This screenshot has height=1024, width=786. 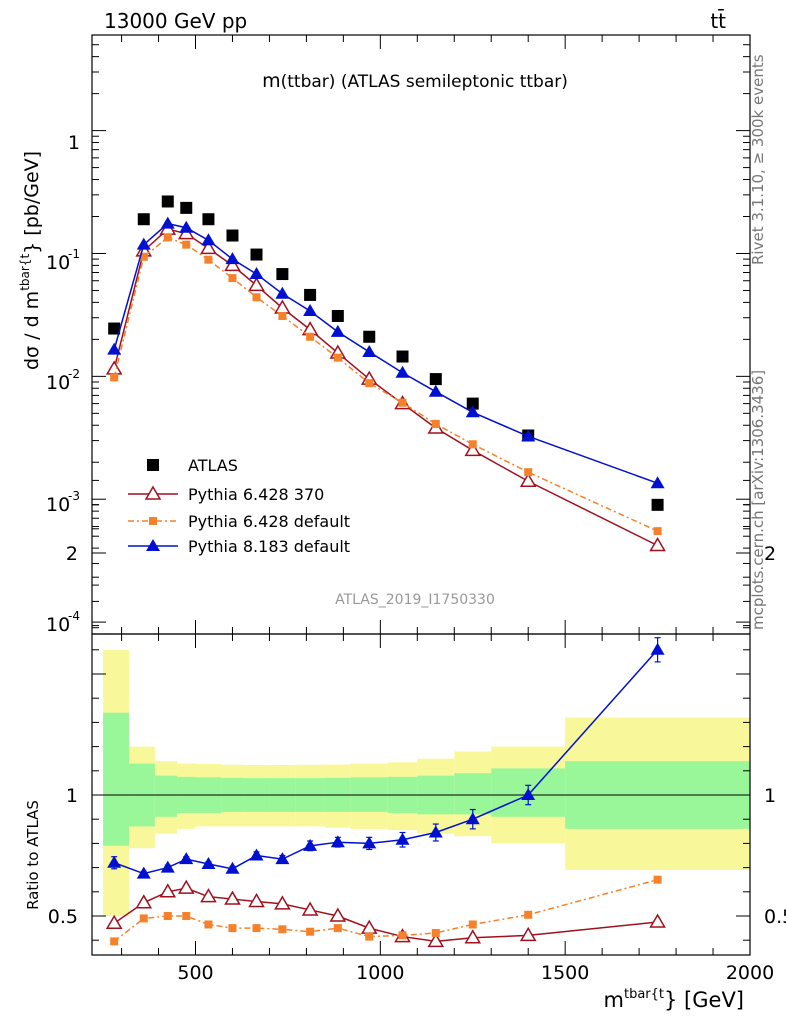 I want to click on main-y-tick-labels: 1 10 -1 10 -2 10 -3 10 -4, so click(x=63, y=384).